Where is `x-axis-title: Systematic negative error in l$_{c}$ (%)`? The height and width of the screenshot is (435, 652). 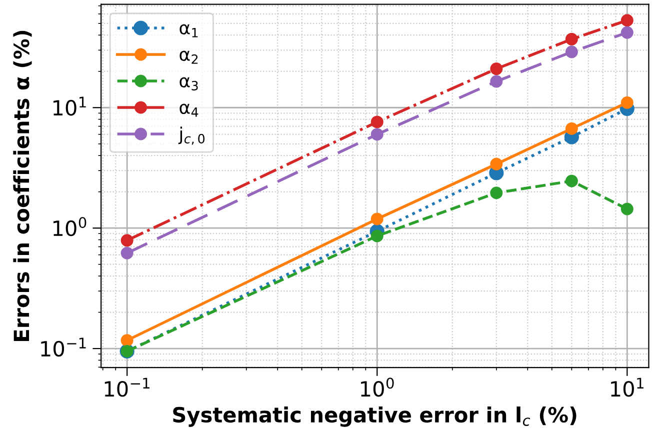
x-axis-title: Systematic negative error in l$_{c}$ (%) is located at coordinates (374, 416).